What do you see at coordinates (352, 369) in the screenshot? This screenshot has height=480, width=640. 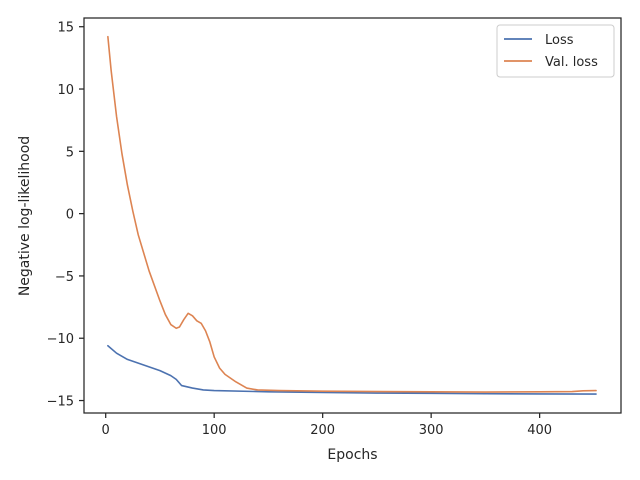 I see `series-line-loss` at bounding box center [352, 369].